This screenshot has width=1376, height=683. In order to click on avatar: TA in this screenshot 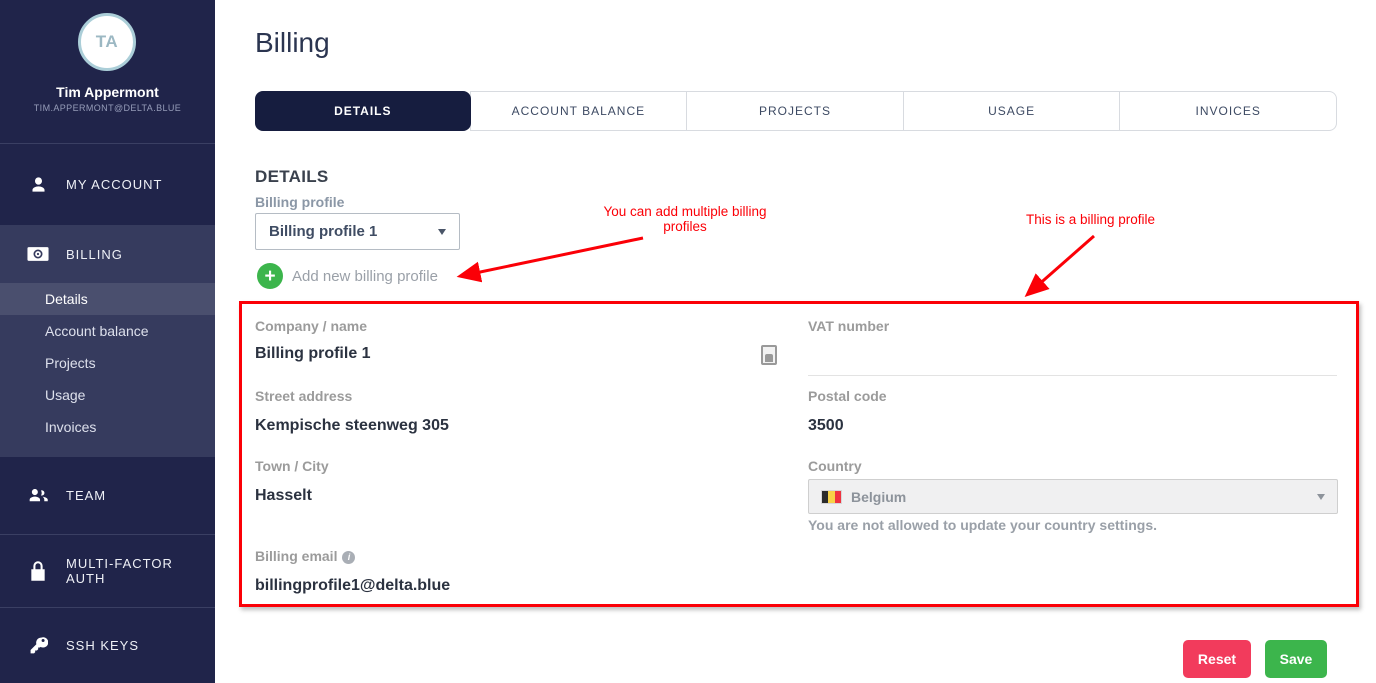, I will do `click(107, 42)`.